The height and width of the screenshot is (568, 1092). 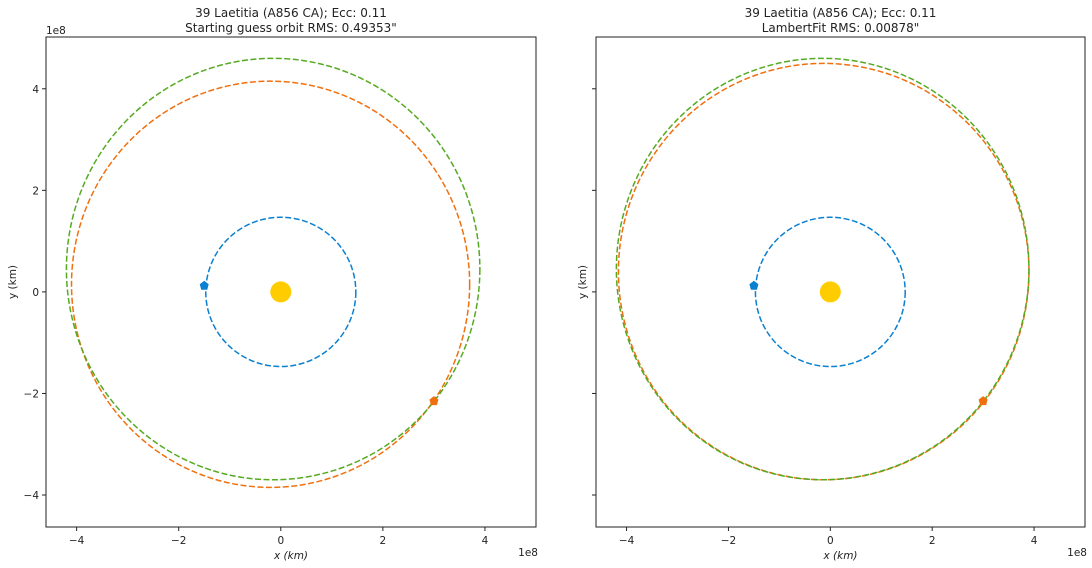 What do you see at coordinates (291, 28) in the screenshot?
I see `chart-subtitle: Starting guess orbit RMS: 0.49353"` at bounding box center [291, 28].